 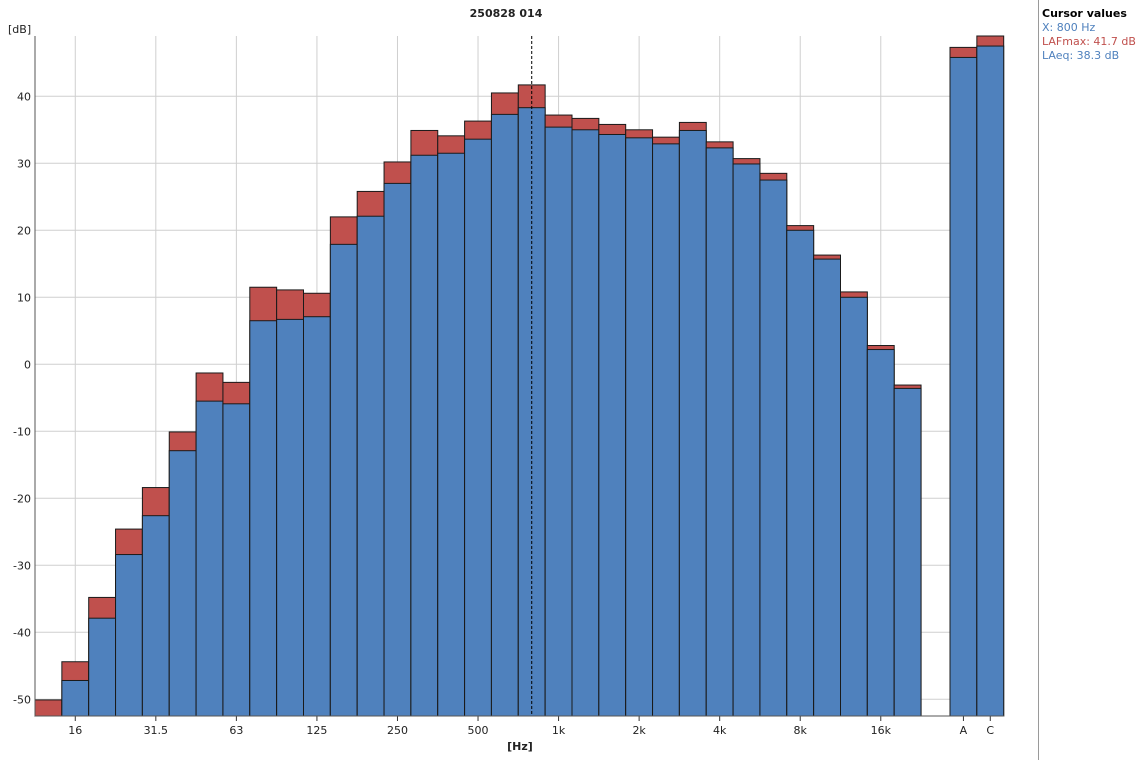 I want to click on cursor-lafmax-value: LAFmax: 41.7 dB, so click(x=1089, y=41).